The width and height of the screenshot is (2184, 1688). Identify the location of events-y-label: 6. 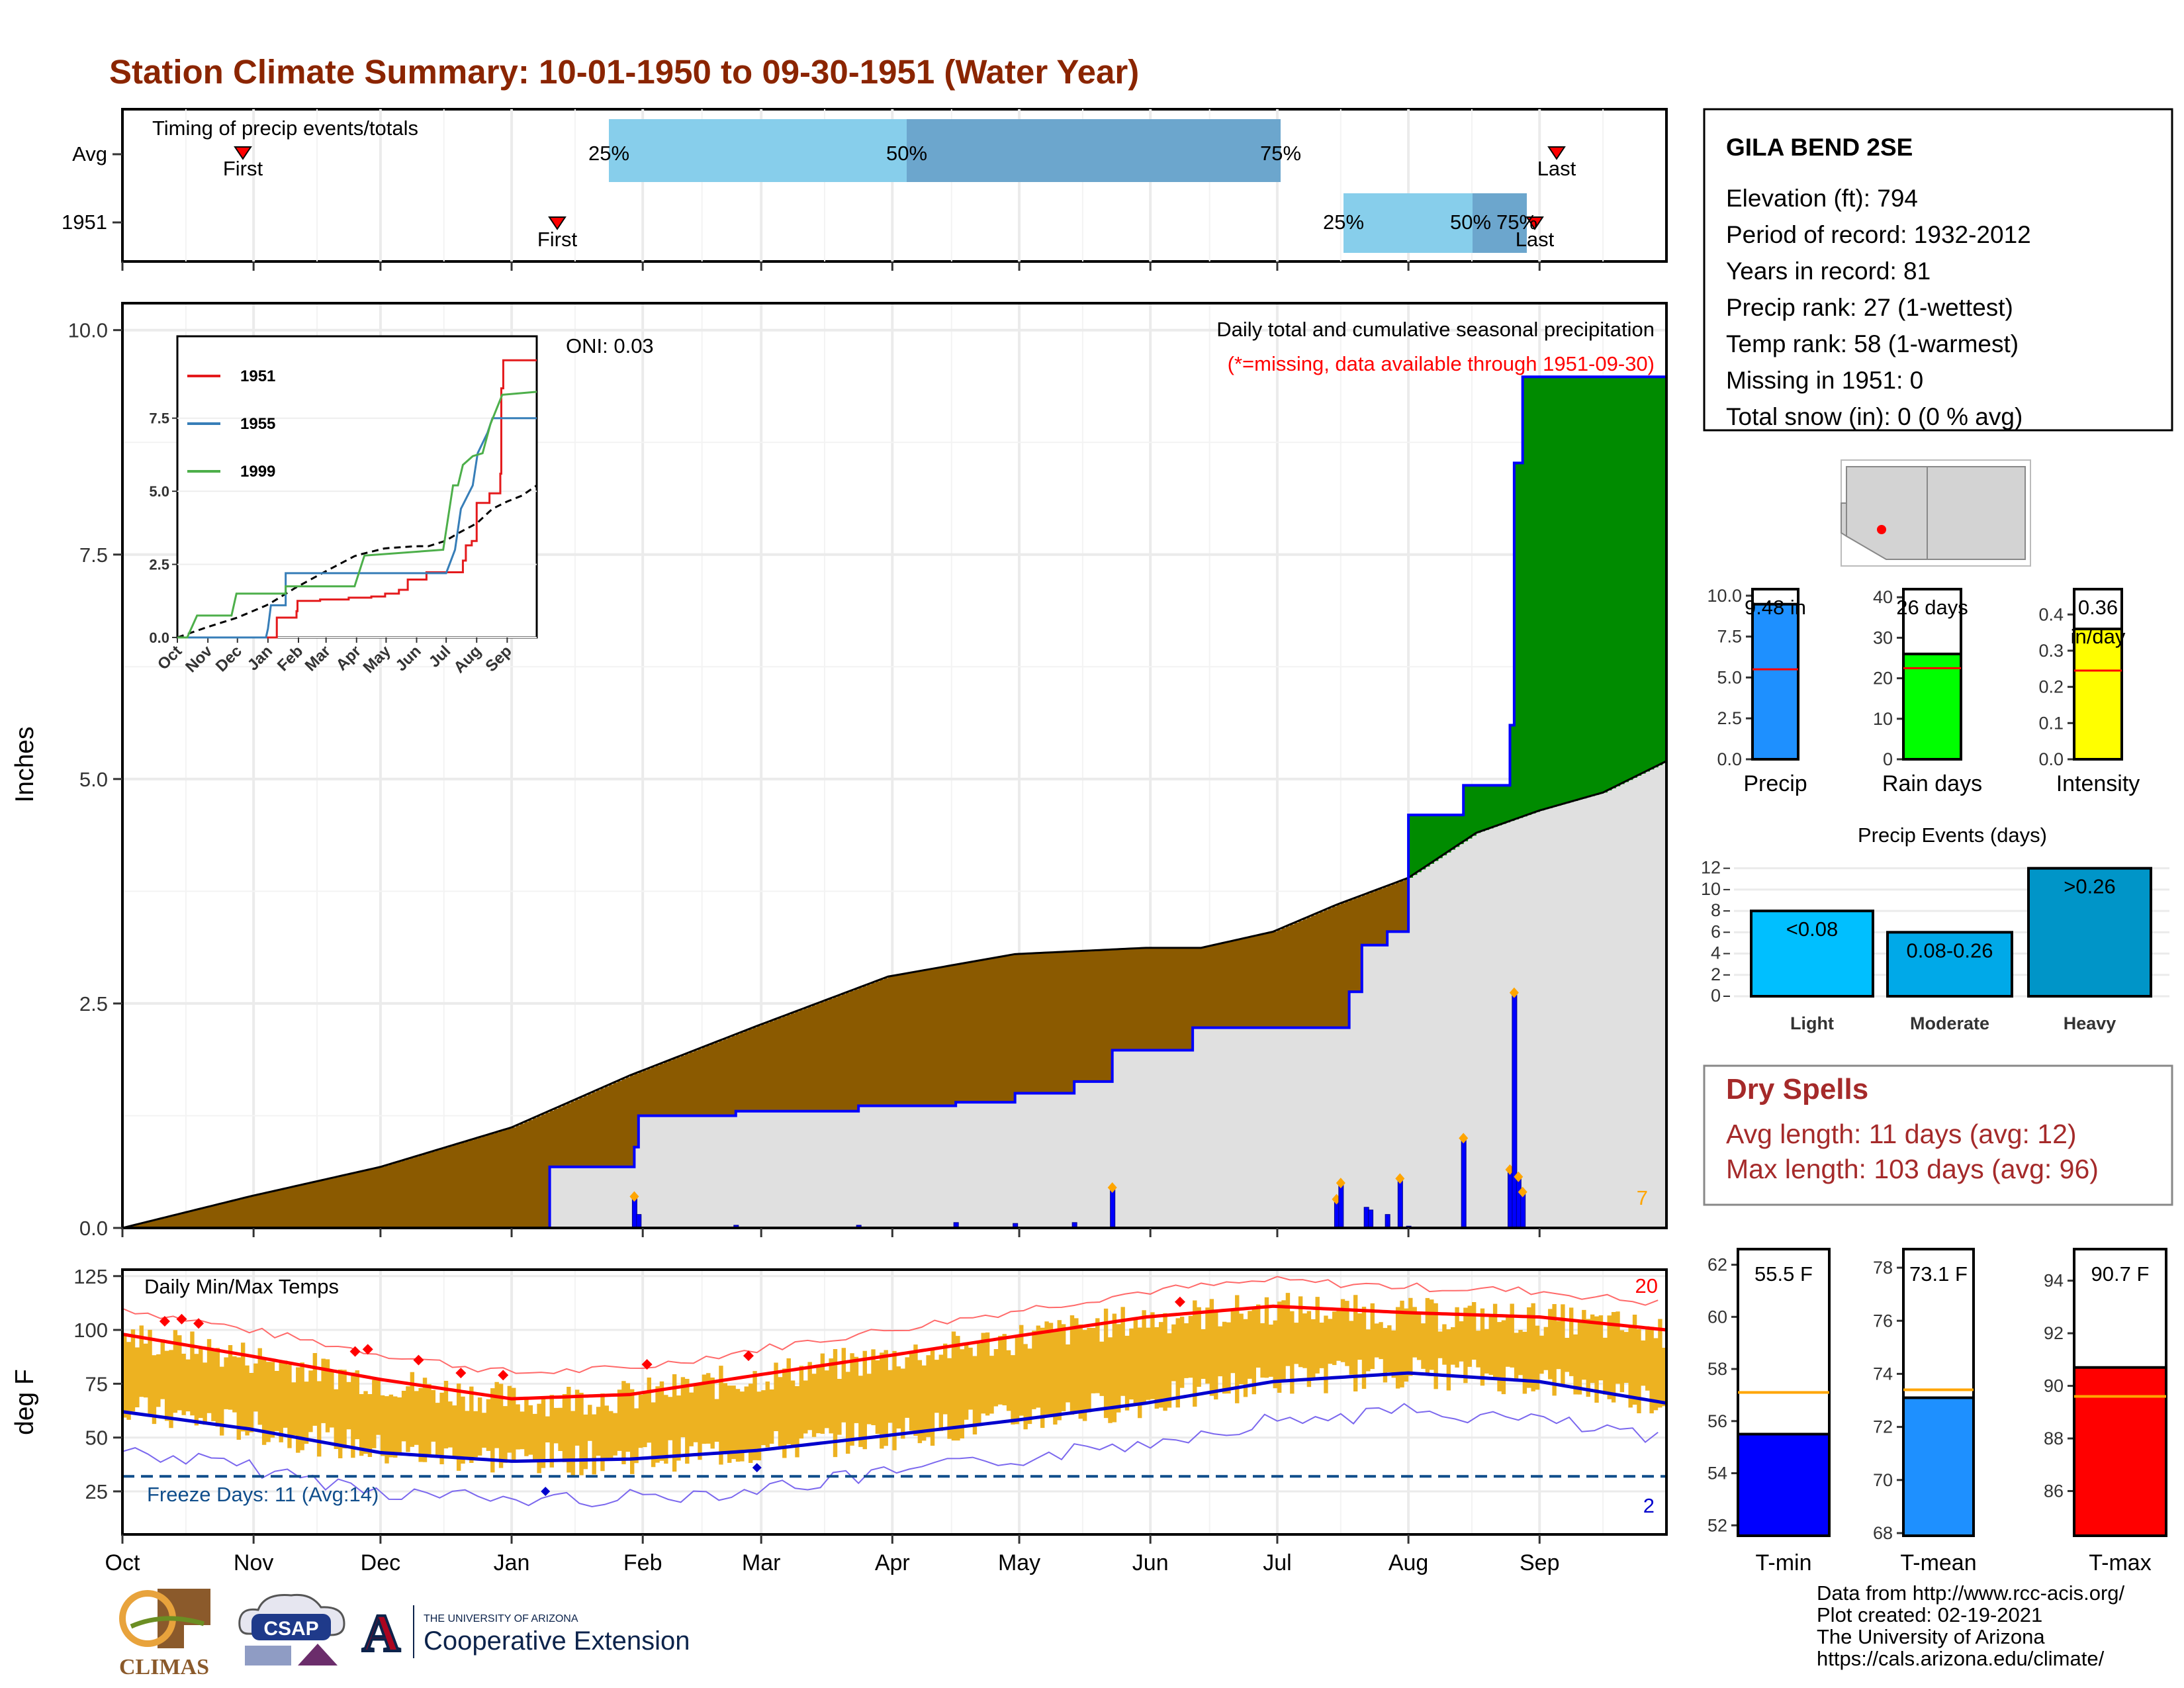
(1716, 931).